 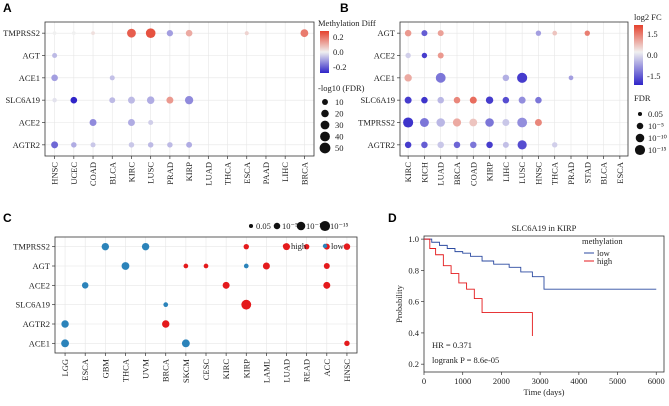 What do you see at coordinates (263, 226) in the screenshot?
I see `size-legend-label: 0.05` at bounding box center [263, 226].